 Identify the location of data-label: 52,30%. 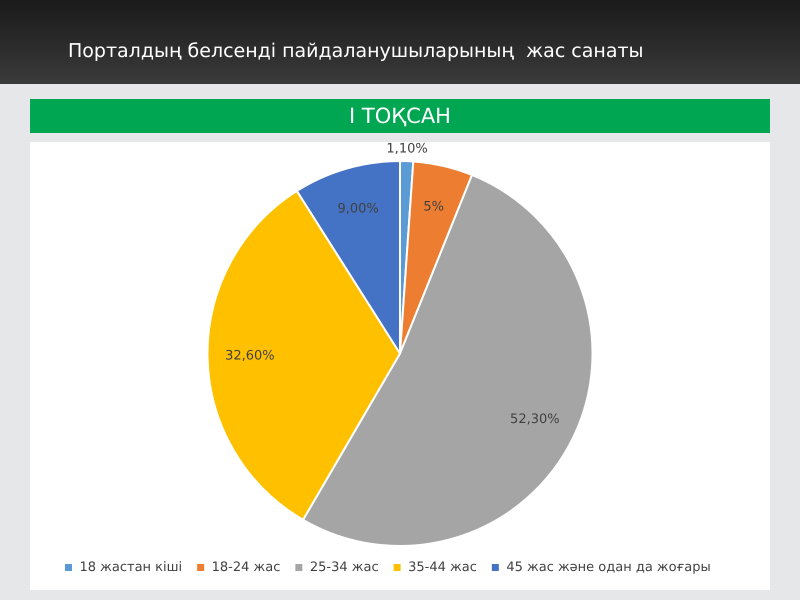
(535, 419).